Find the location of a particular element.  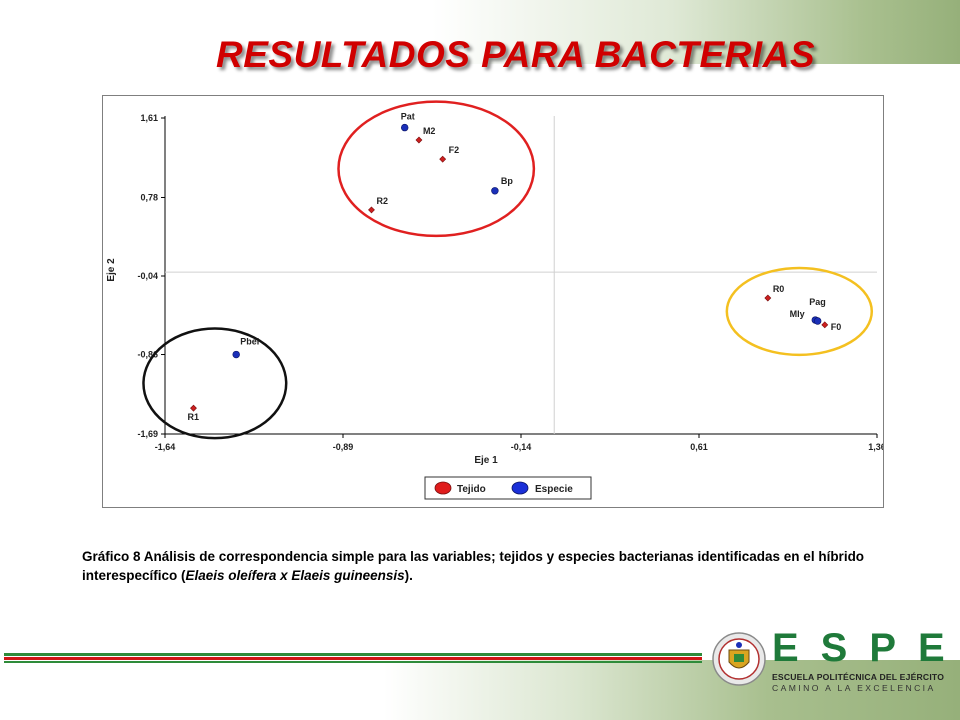

cluster-yellow-circle is located at coordinates (799, 311).